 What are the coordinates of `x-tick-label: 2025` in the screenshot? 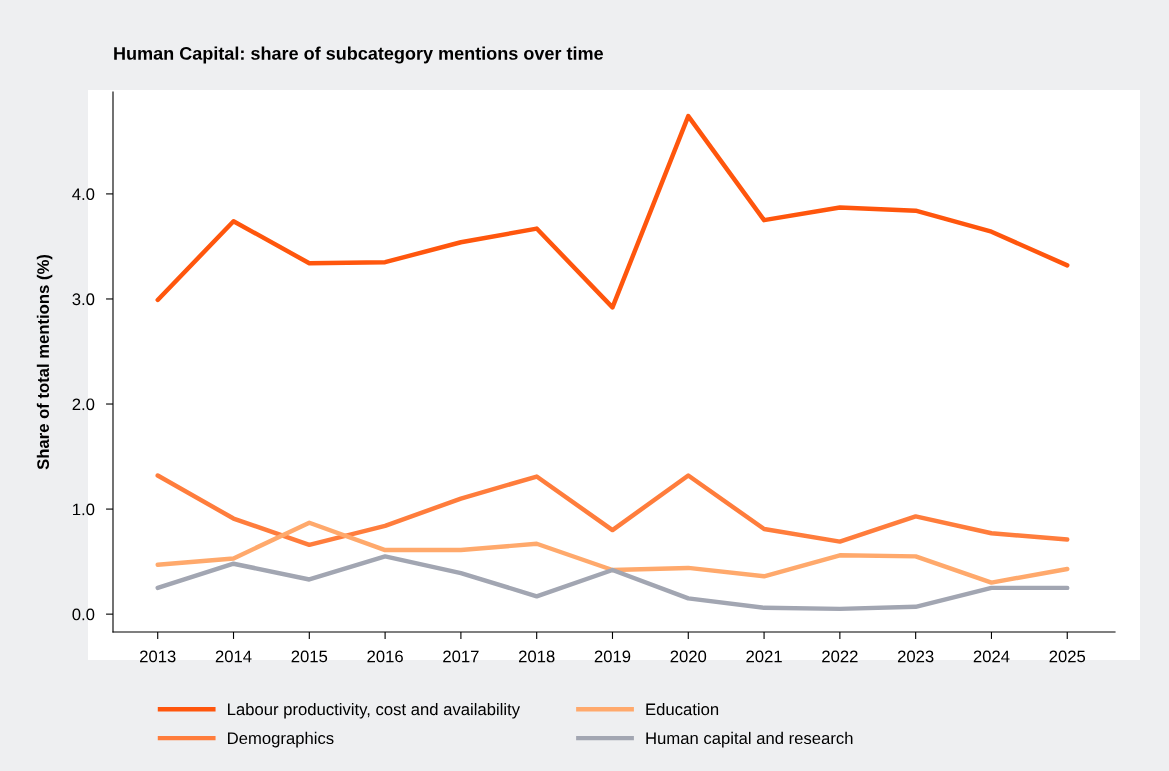 It's located at (1067, 656).